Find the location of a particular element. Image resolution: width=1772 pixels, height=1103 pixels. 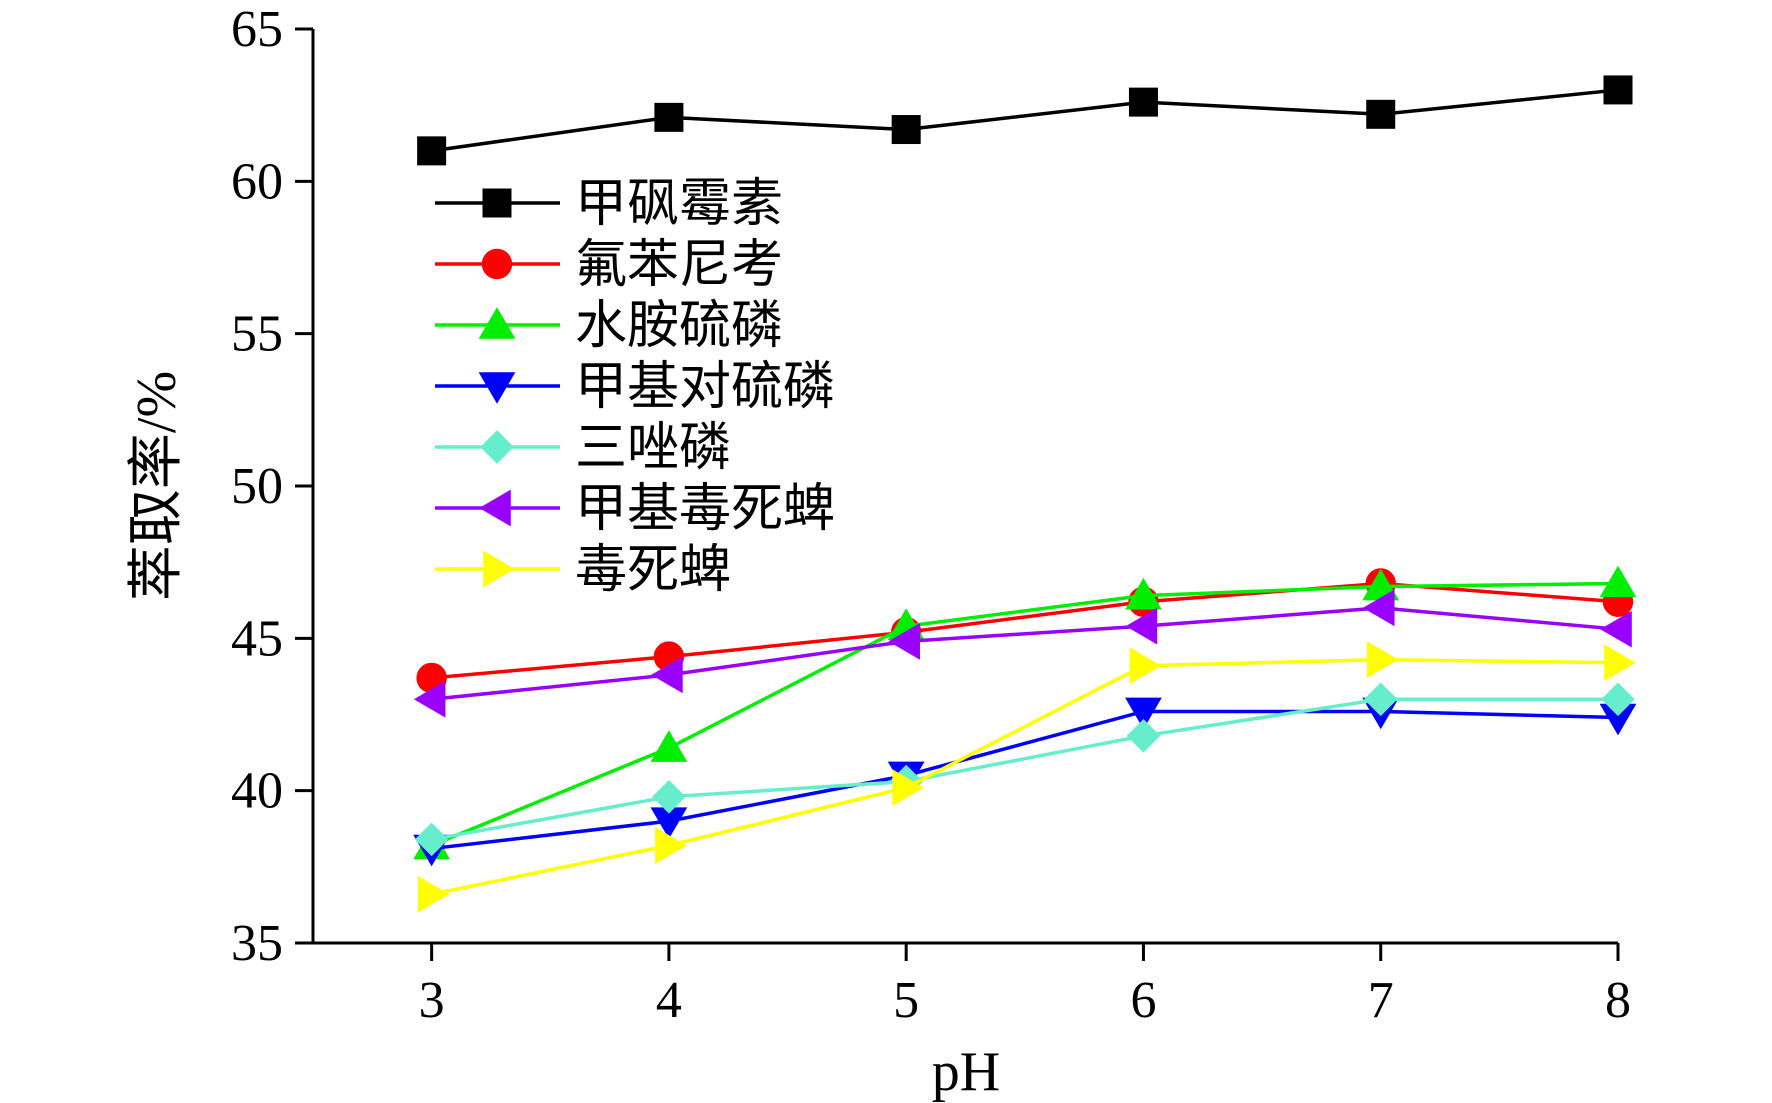

x-tick-label: 8 is located at coordinates (1618, 1000).